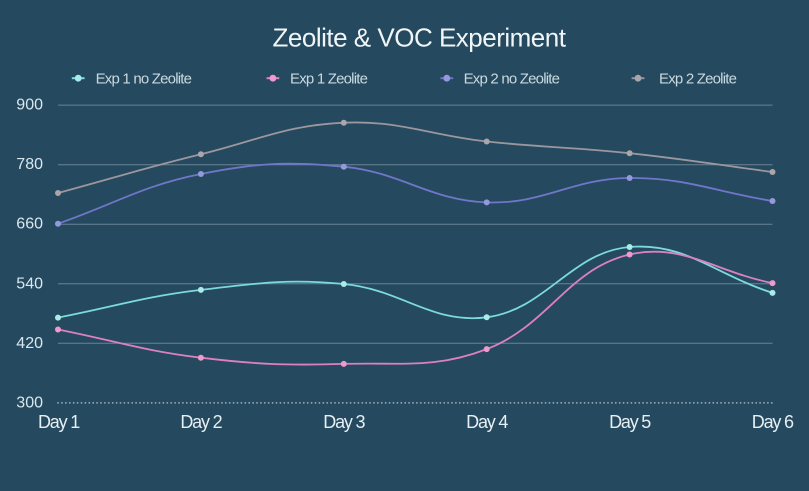 The width and height of the screenshot is (809, 491). Describe the element at coordinates (29, 402) in the screenshot. I see `svg-text: 300` at that location.